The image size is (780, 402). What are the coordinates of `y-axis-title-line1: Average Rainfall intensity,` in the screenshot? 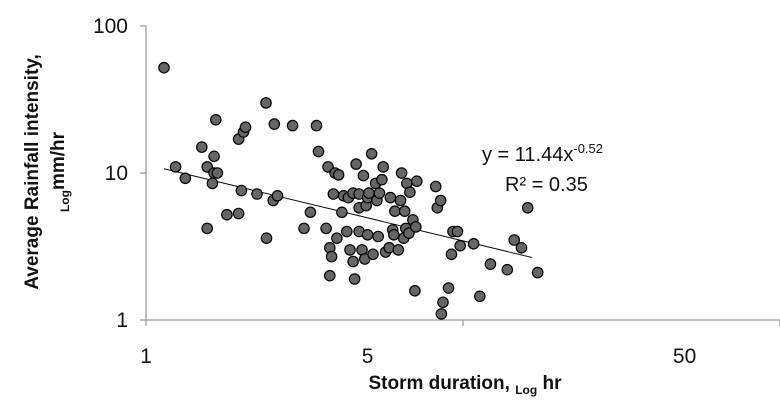 It's located at (32, 171).